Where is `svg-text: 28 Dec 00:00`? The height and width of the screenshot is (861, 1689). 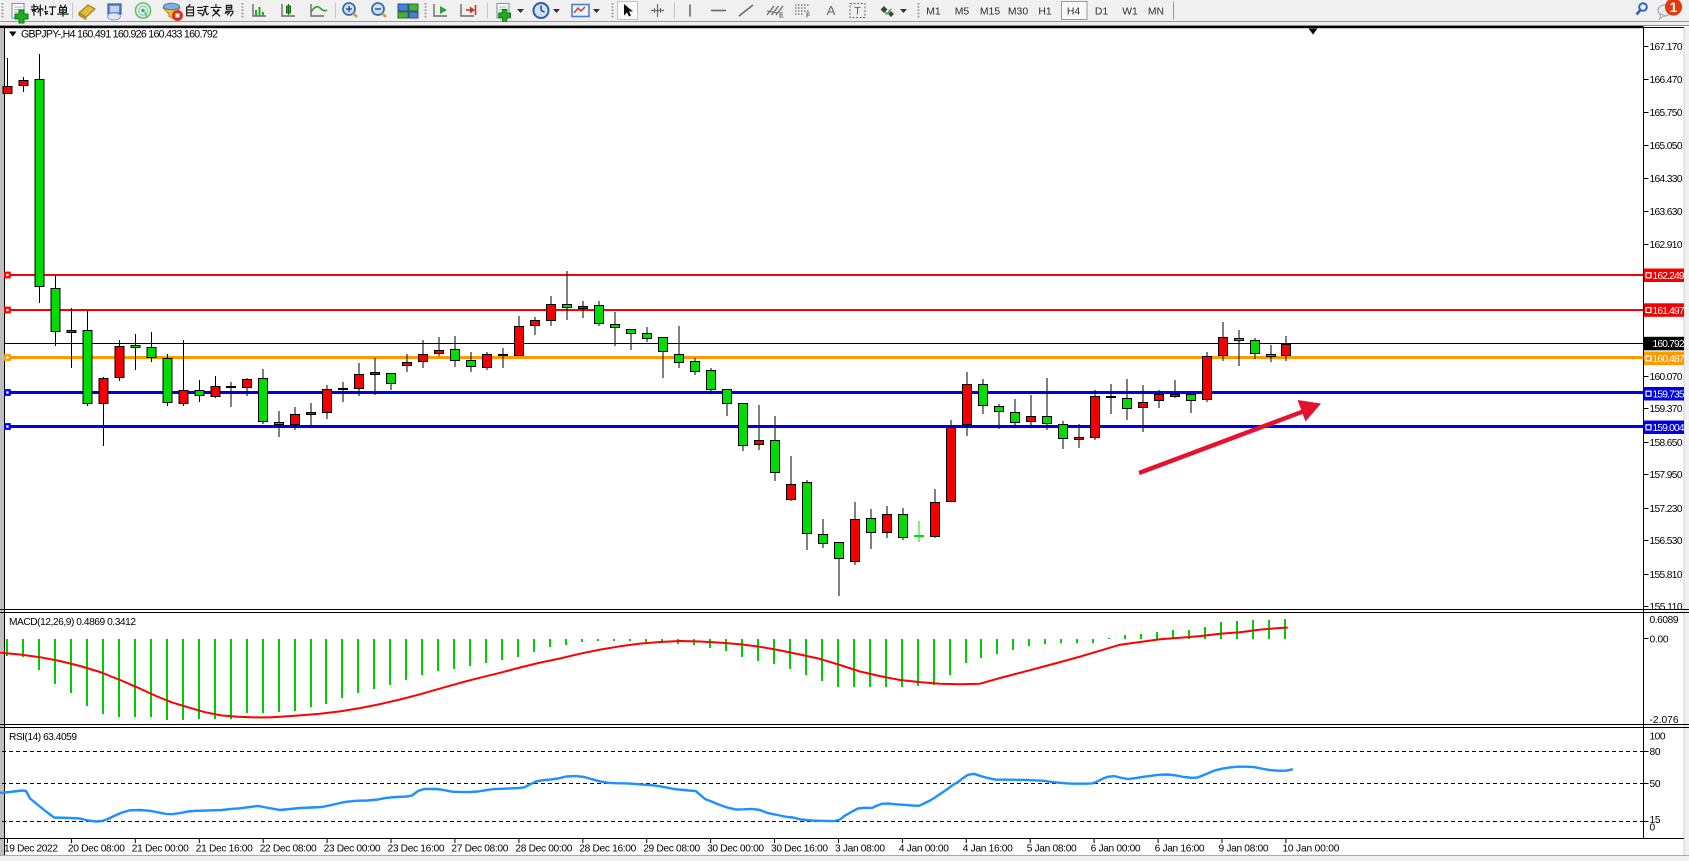
svg-text: 28 Dec 00:00 is located at coordinates (543, 849).